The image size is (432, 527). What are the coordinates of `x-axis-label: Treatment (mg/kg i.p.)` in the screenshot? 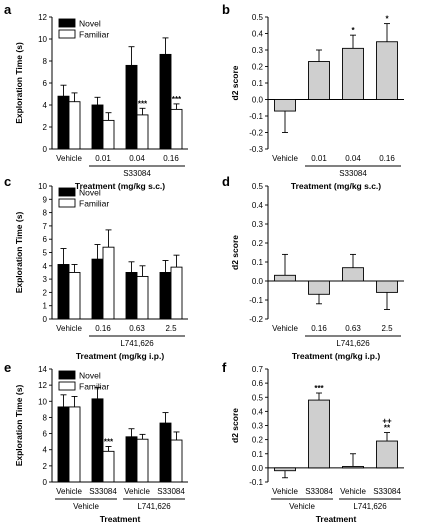 It's located at (120, 356).